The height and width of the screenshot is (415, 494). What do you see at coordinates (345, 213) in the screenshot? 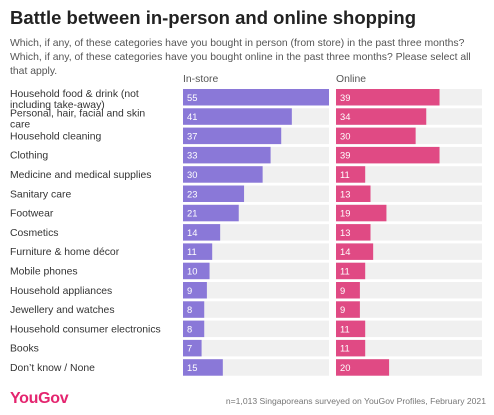
I see `online-value-label: 19` at bounding box center [345, 213].